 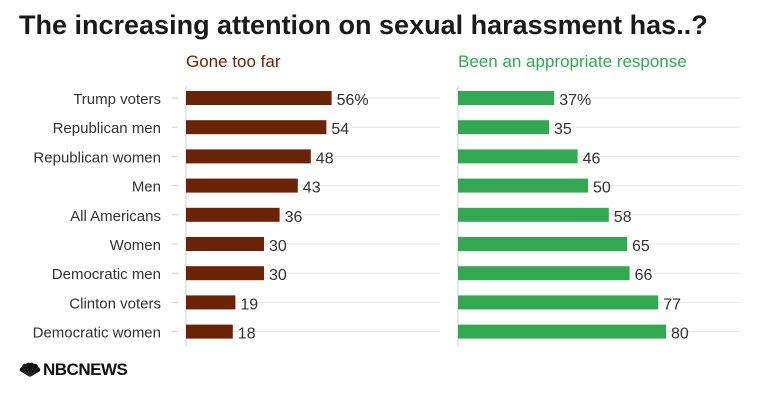 I want to click on data-label: 43, so click(x=312, y=188).